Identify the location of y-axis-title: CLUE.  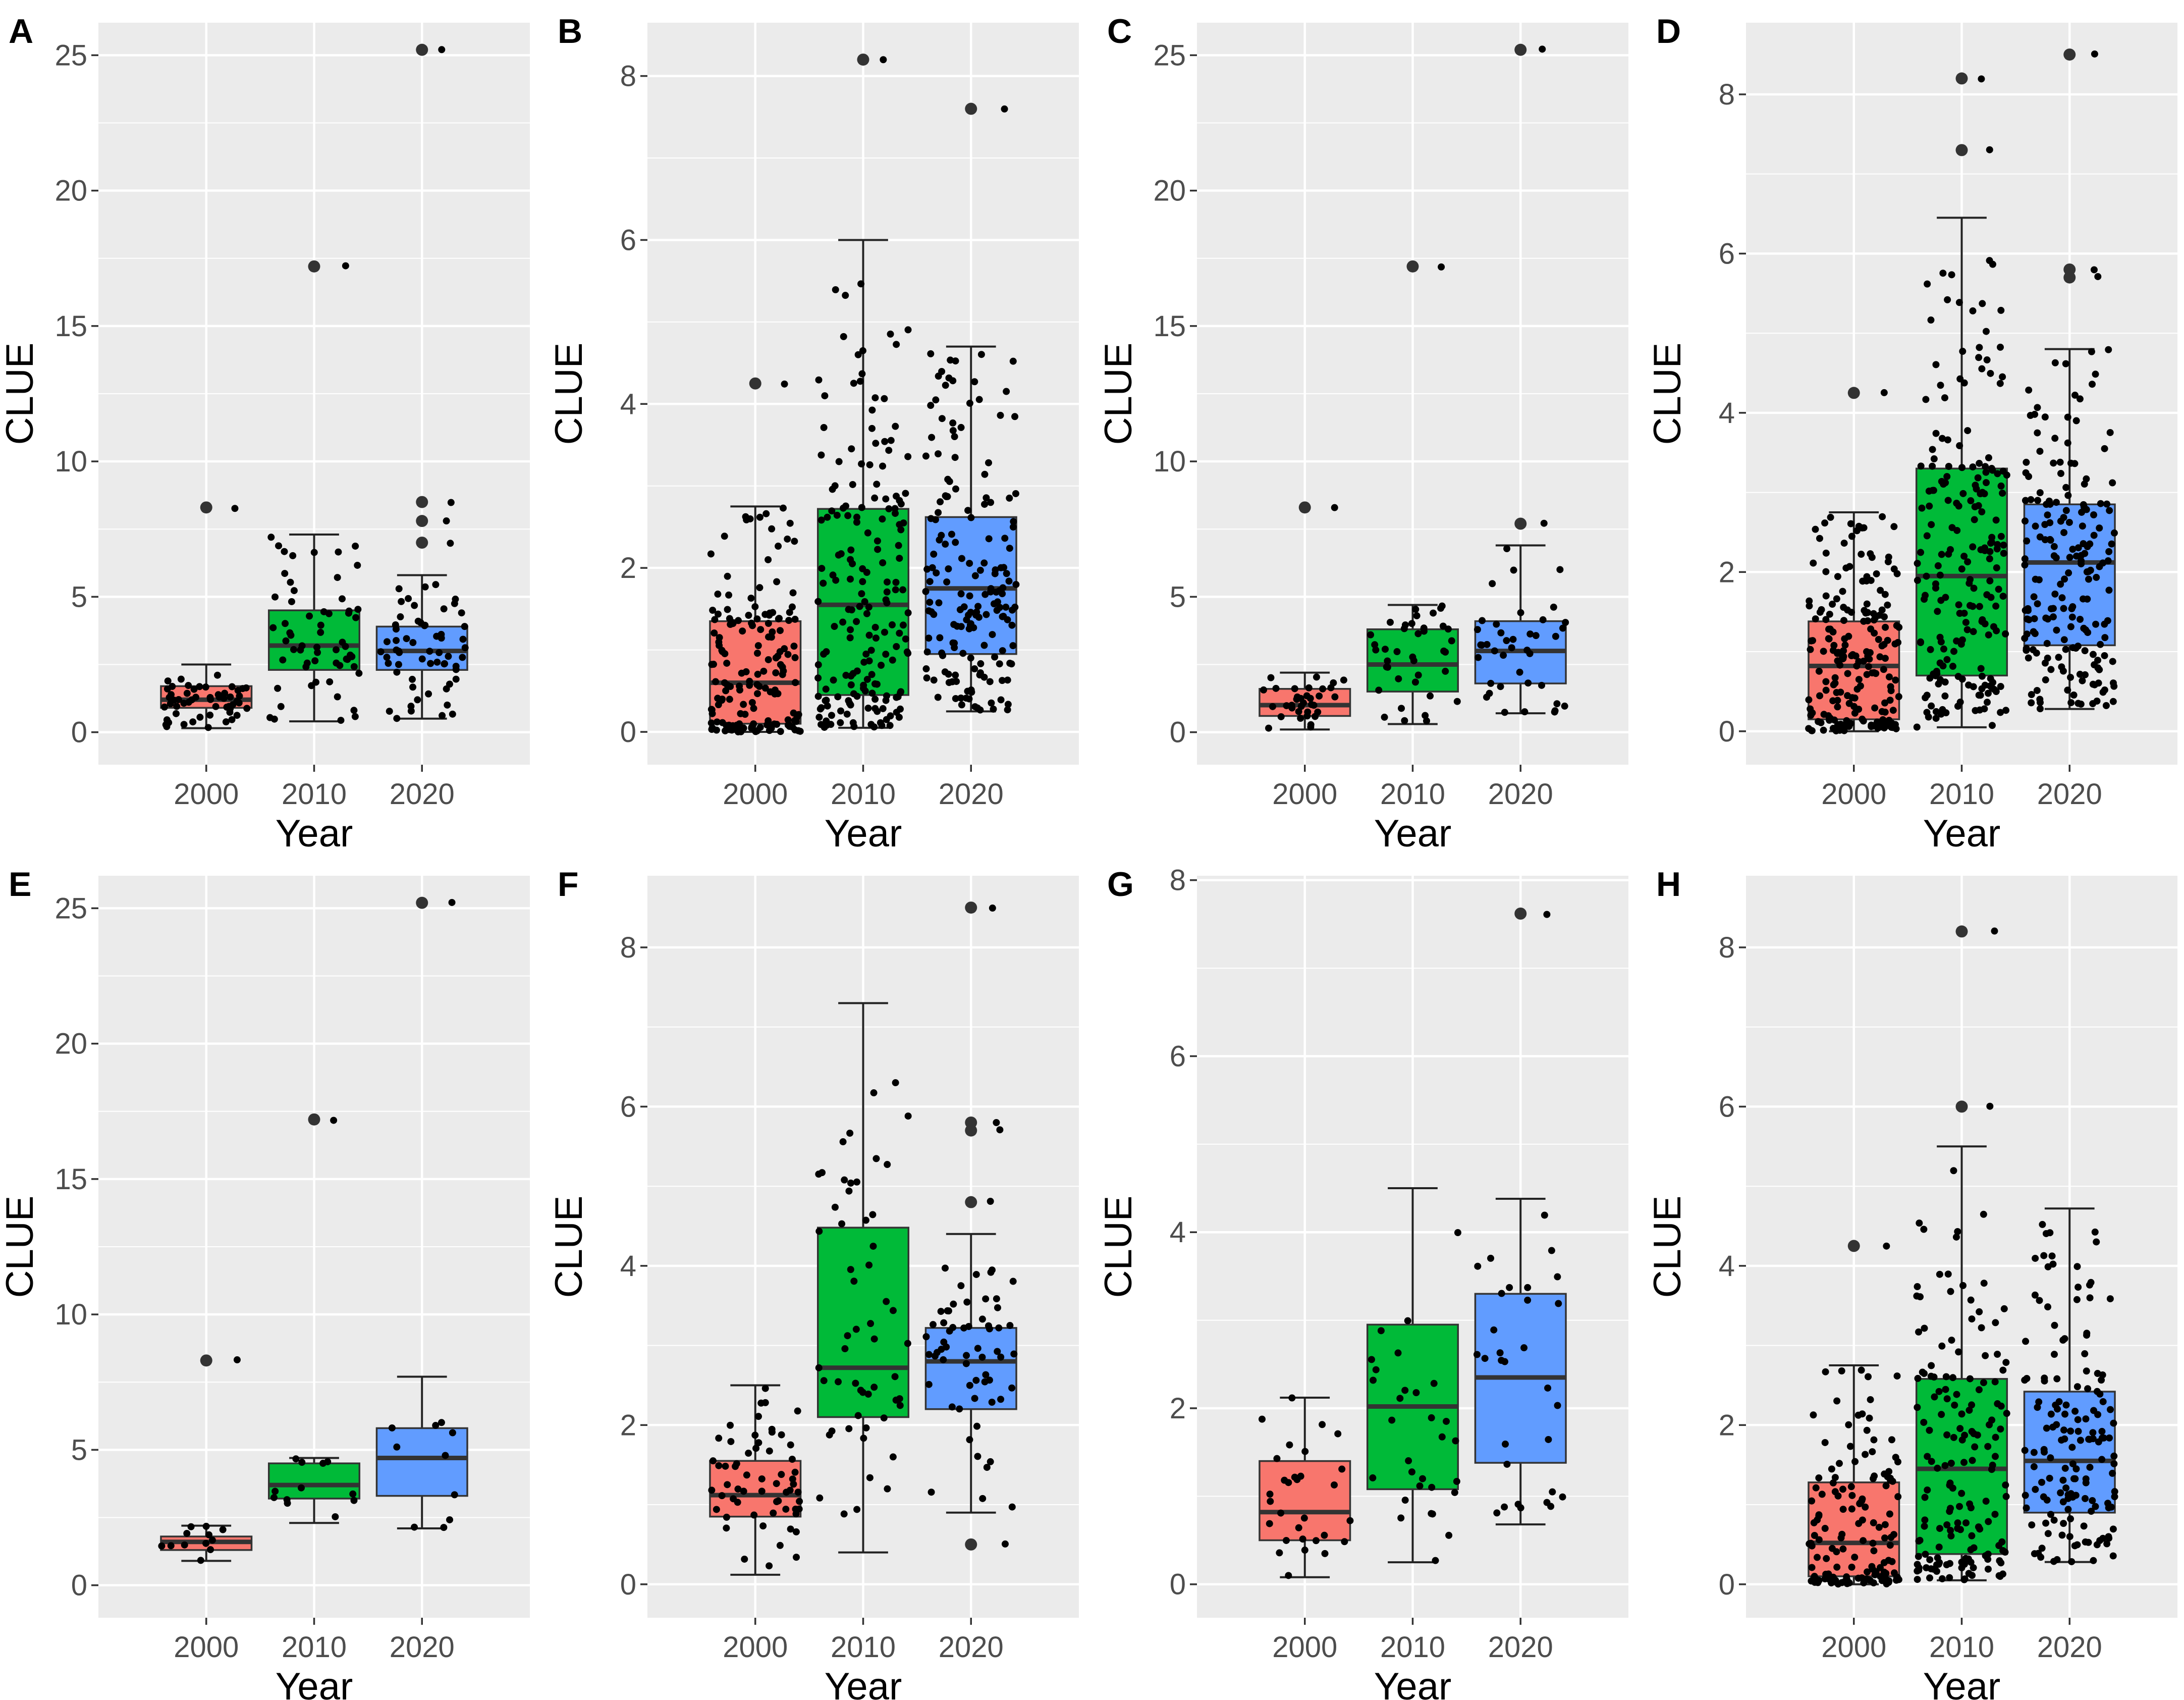
(569, 394).